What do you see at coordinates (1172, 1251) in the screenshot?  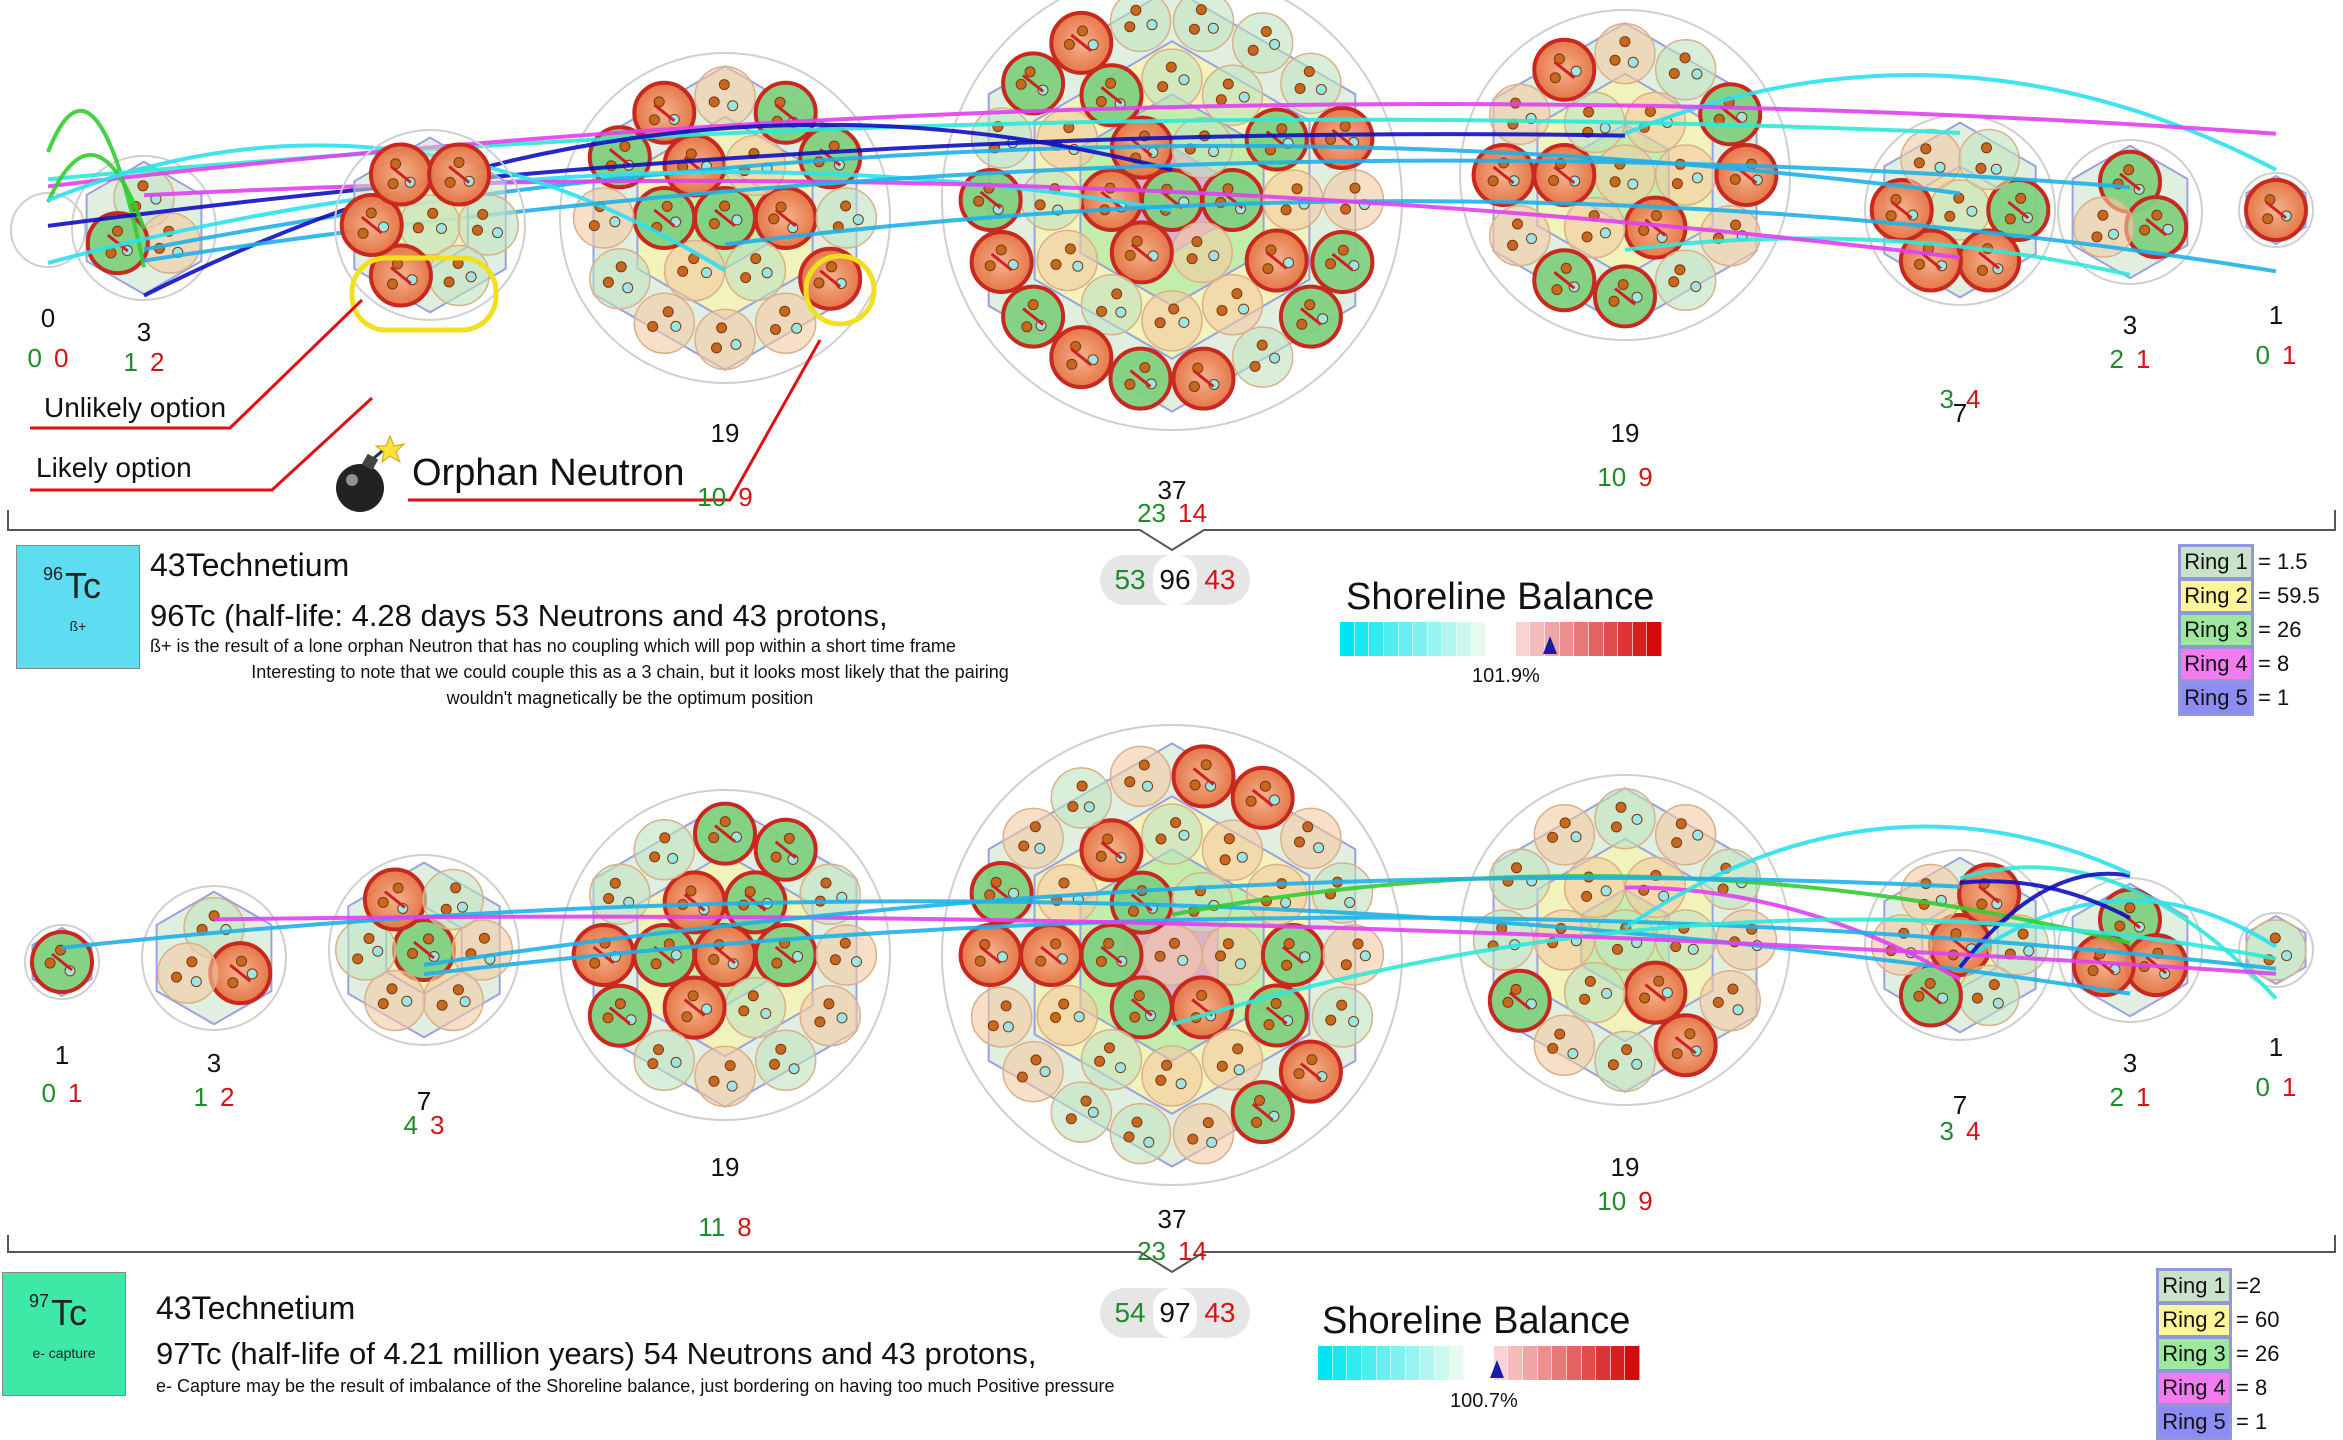 I see `shell-neutron-proton: 23 14` at bounding box center [1172, 1251].